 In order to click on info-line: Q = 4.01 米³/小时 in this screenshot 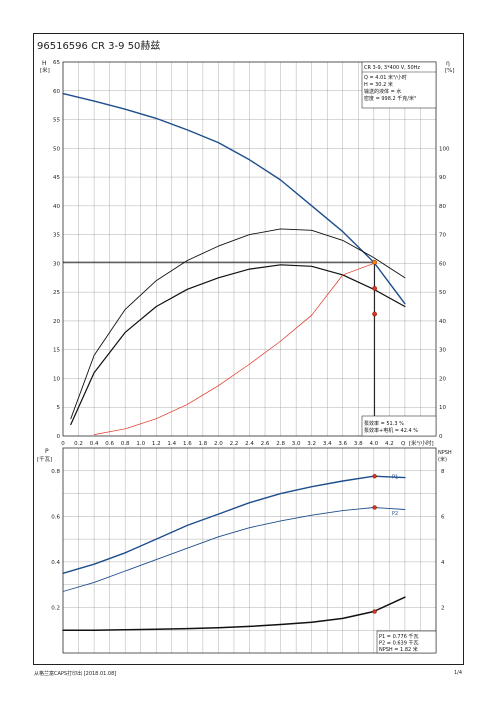, I will do `click(385, 77)`.